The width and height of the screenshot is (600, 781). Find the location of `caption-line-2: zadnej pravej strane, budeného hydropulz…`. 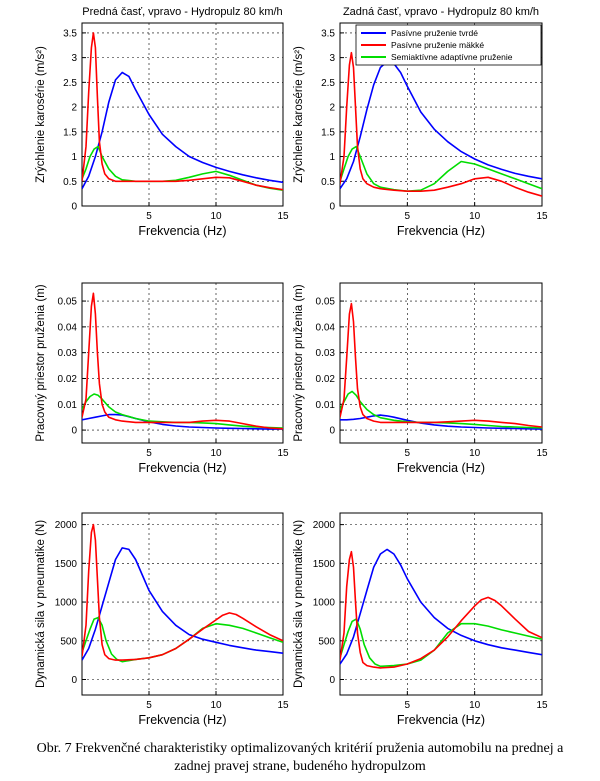

caption-line-2: zadnej pravej strane, budeného hydropulz… is located at coordinates (300, 766).